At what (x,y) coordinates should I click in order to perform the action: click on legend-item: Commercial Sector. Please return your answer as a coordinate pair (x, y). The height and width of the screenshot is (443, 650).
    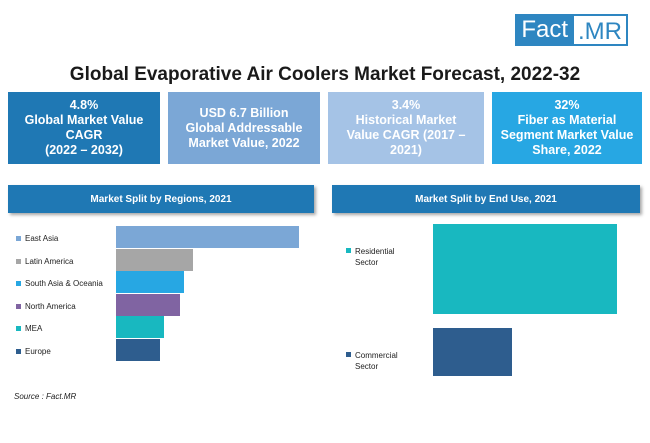
    Looking at the image, I should click on (381, 361).